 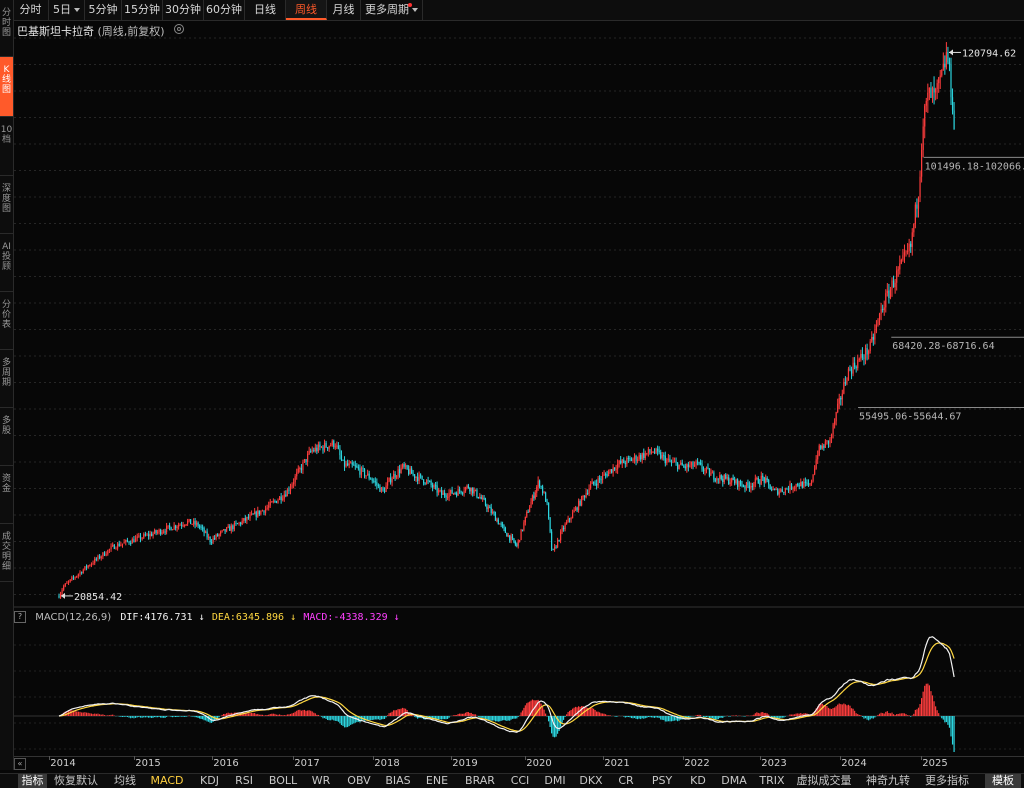 I want to click on sidebar-item-7: 多股, so click(x=6, y=437).